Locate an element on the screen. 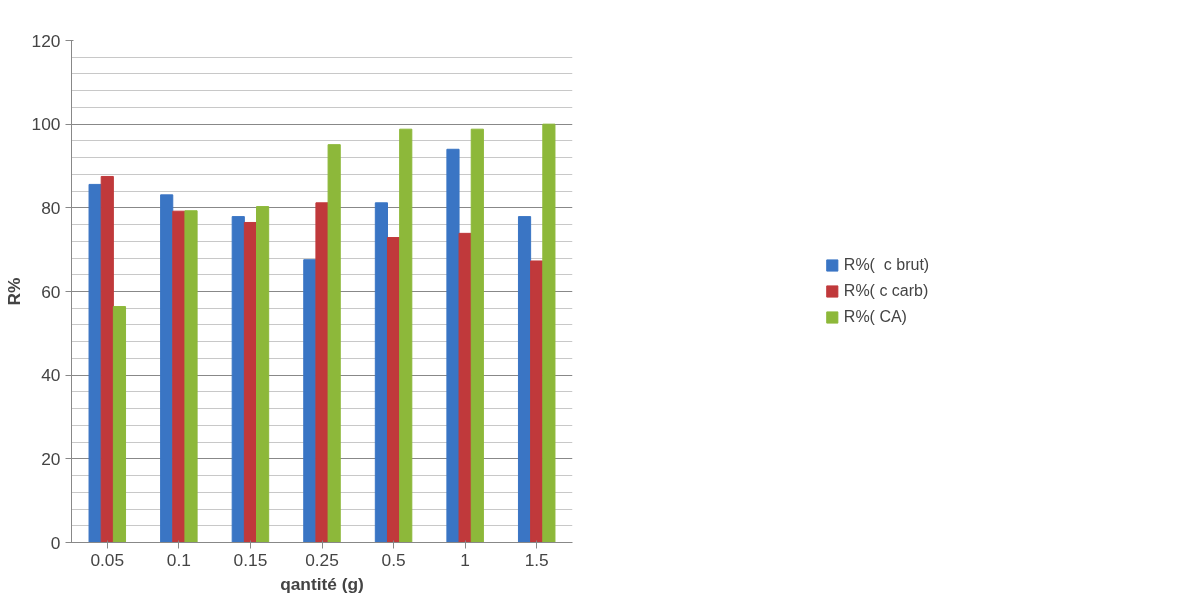 Image resolution: width=1182 pixels, height=612 pixels. y-tick-label: 100 is located at coordinates (46, 124).